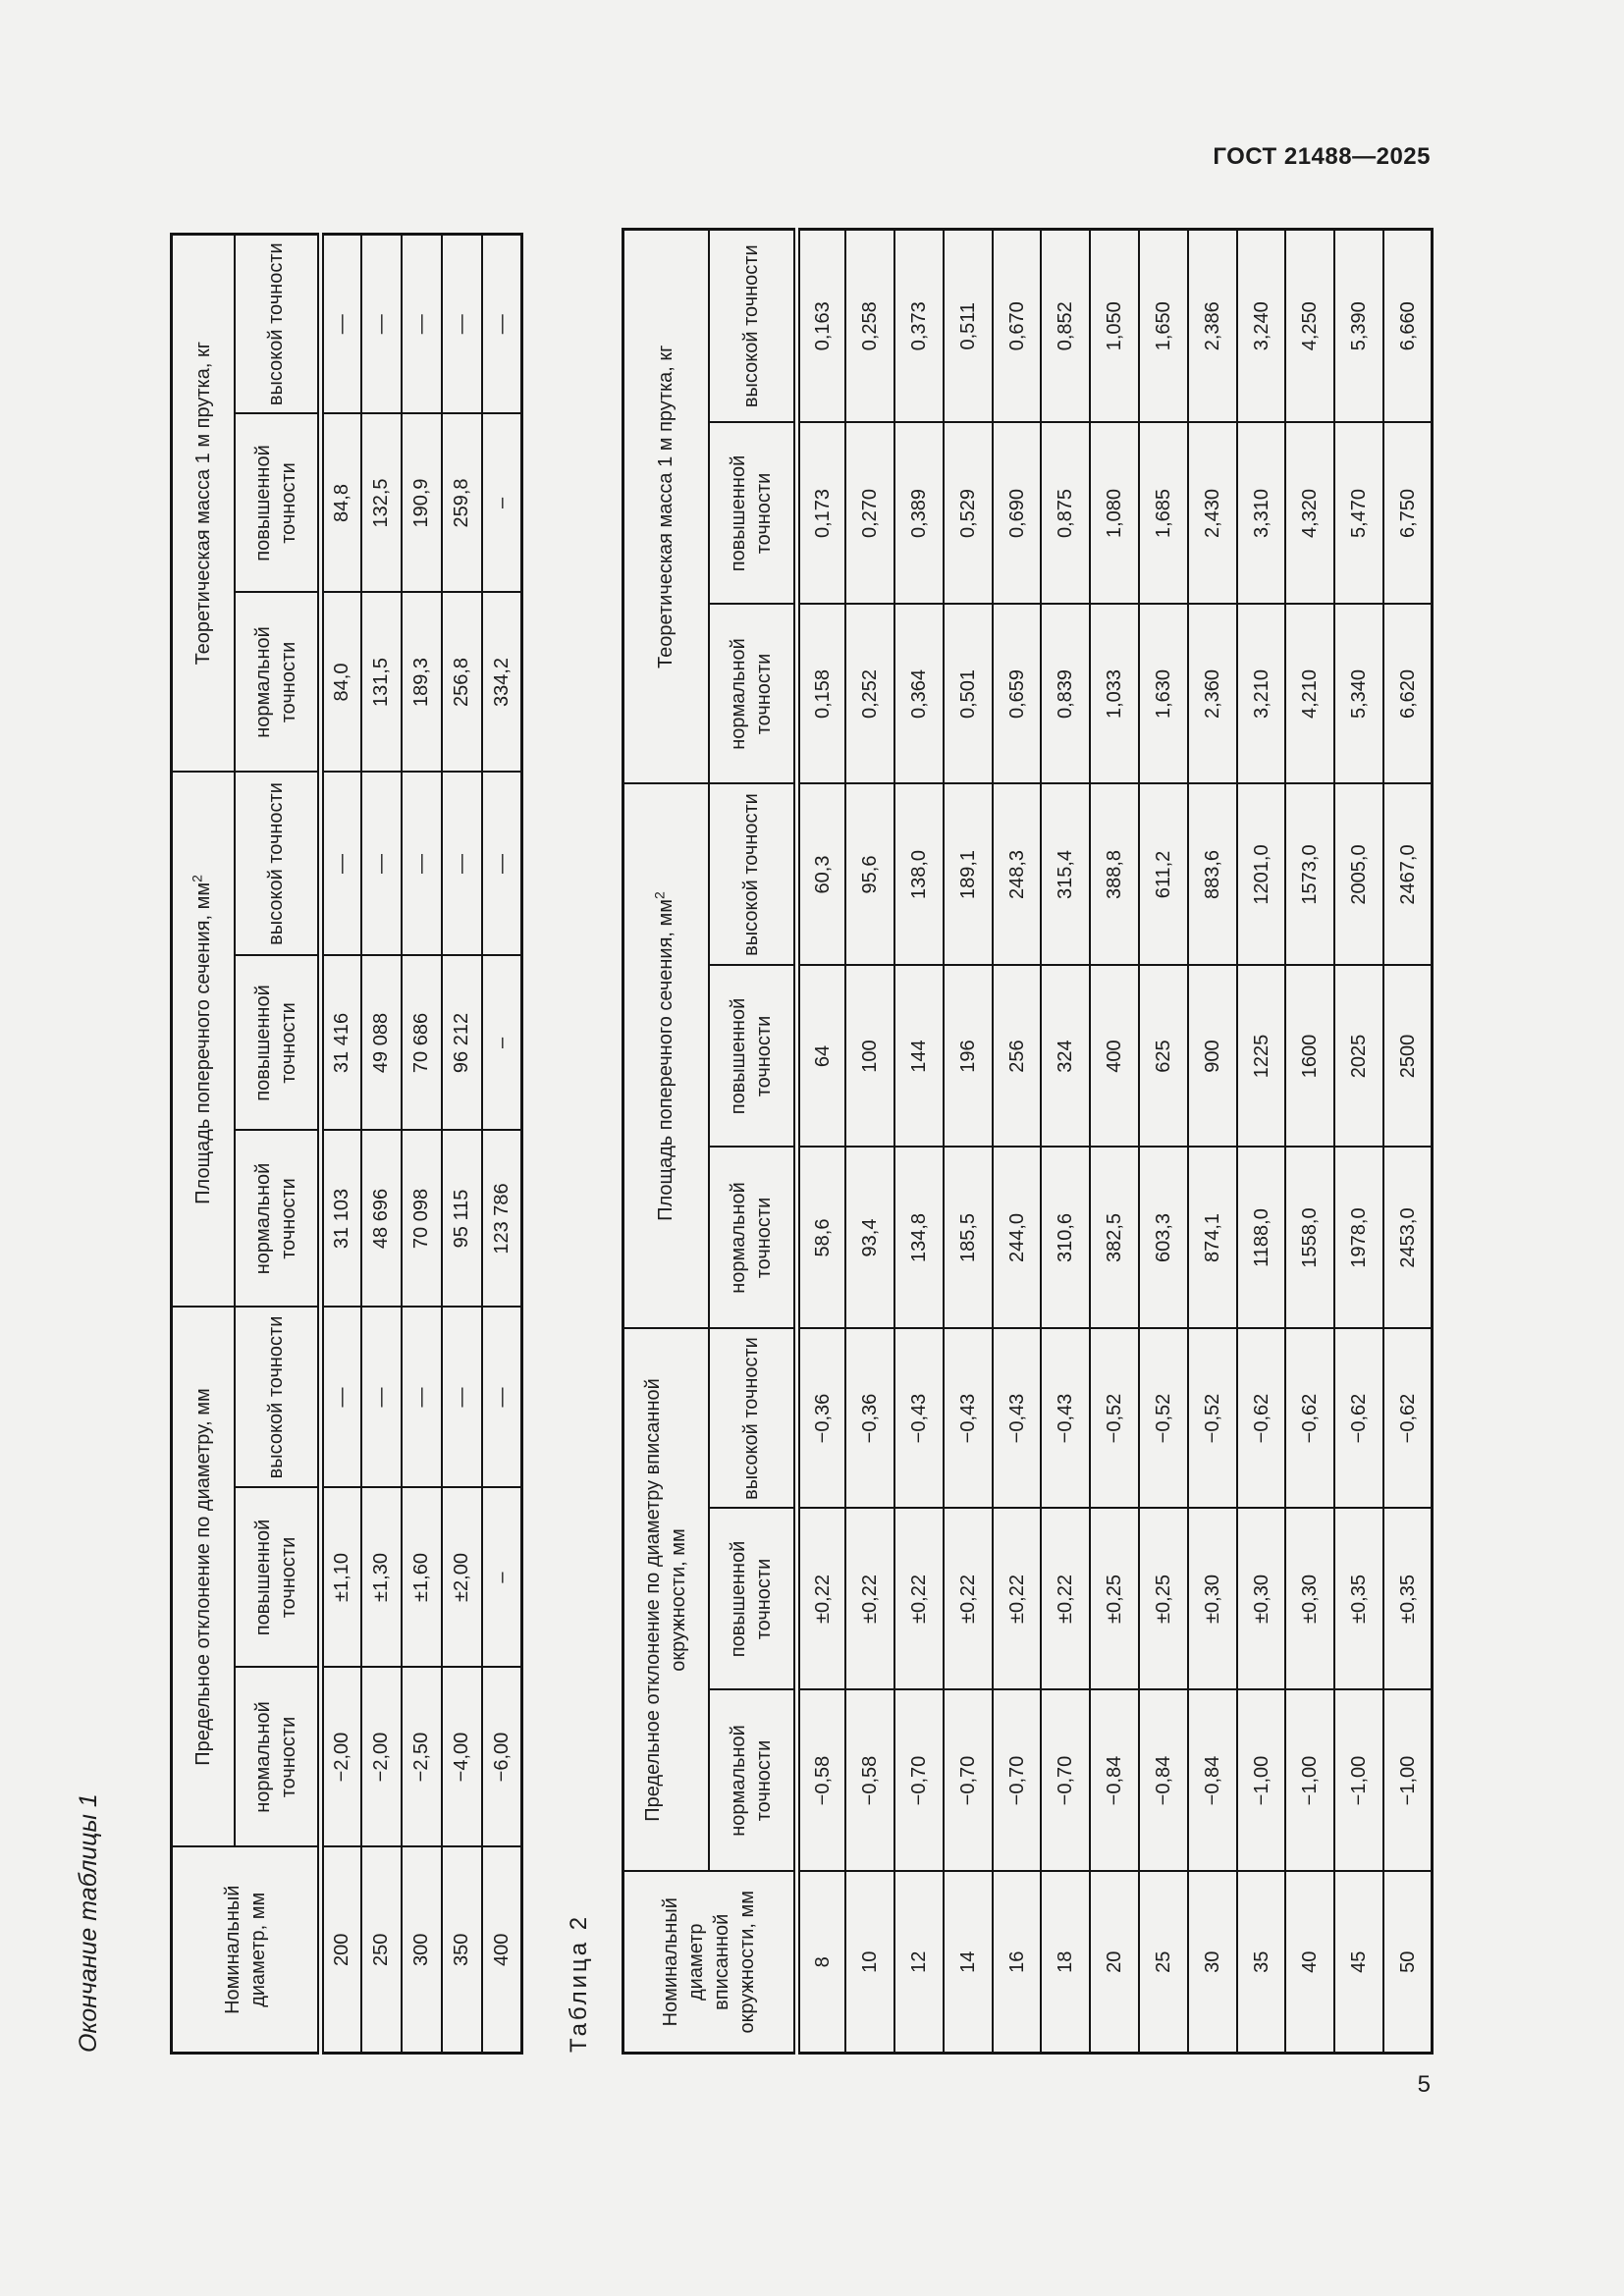 The image size is (1624, 2296). Describe the element at coordinates (1310, 326) in the screenshot. I see `value-cell: 4,250` at that location.